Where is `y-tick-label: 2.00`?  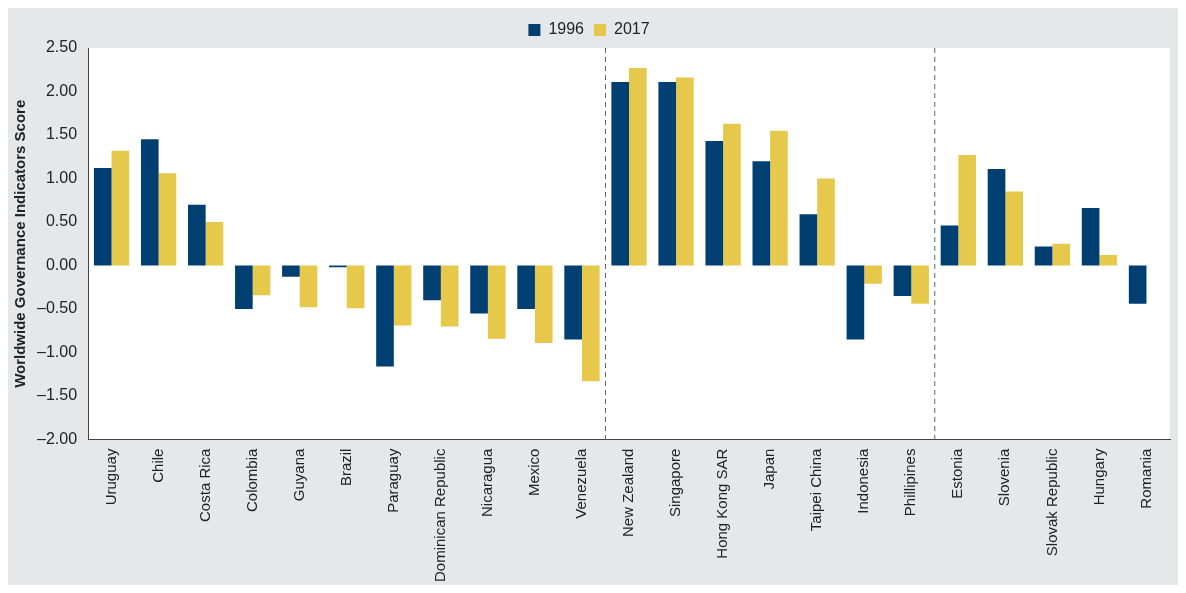 y-tick-label: 2.00 is located at coordinates (61, 90).